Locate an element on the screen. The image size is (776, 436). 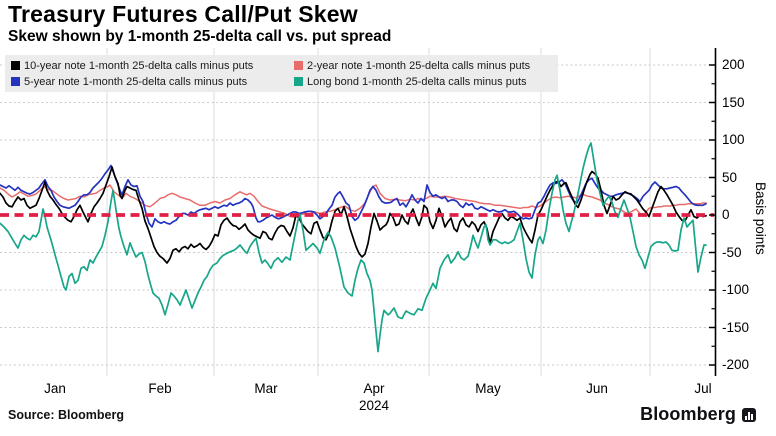
y-tick-label: 150 is located at coordinates (733, 102).